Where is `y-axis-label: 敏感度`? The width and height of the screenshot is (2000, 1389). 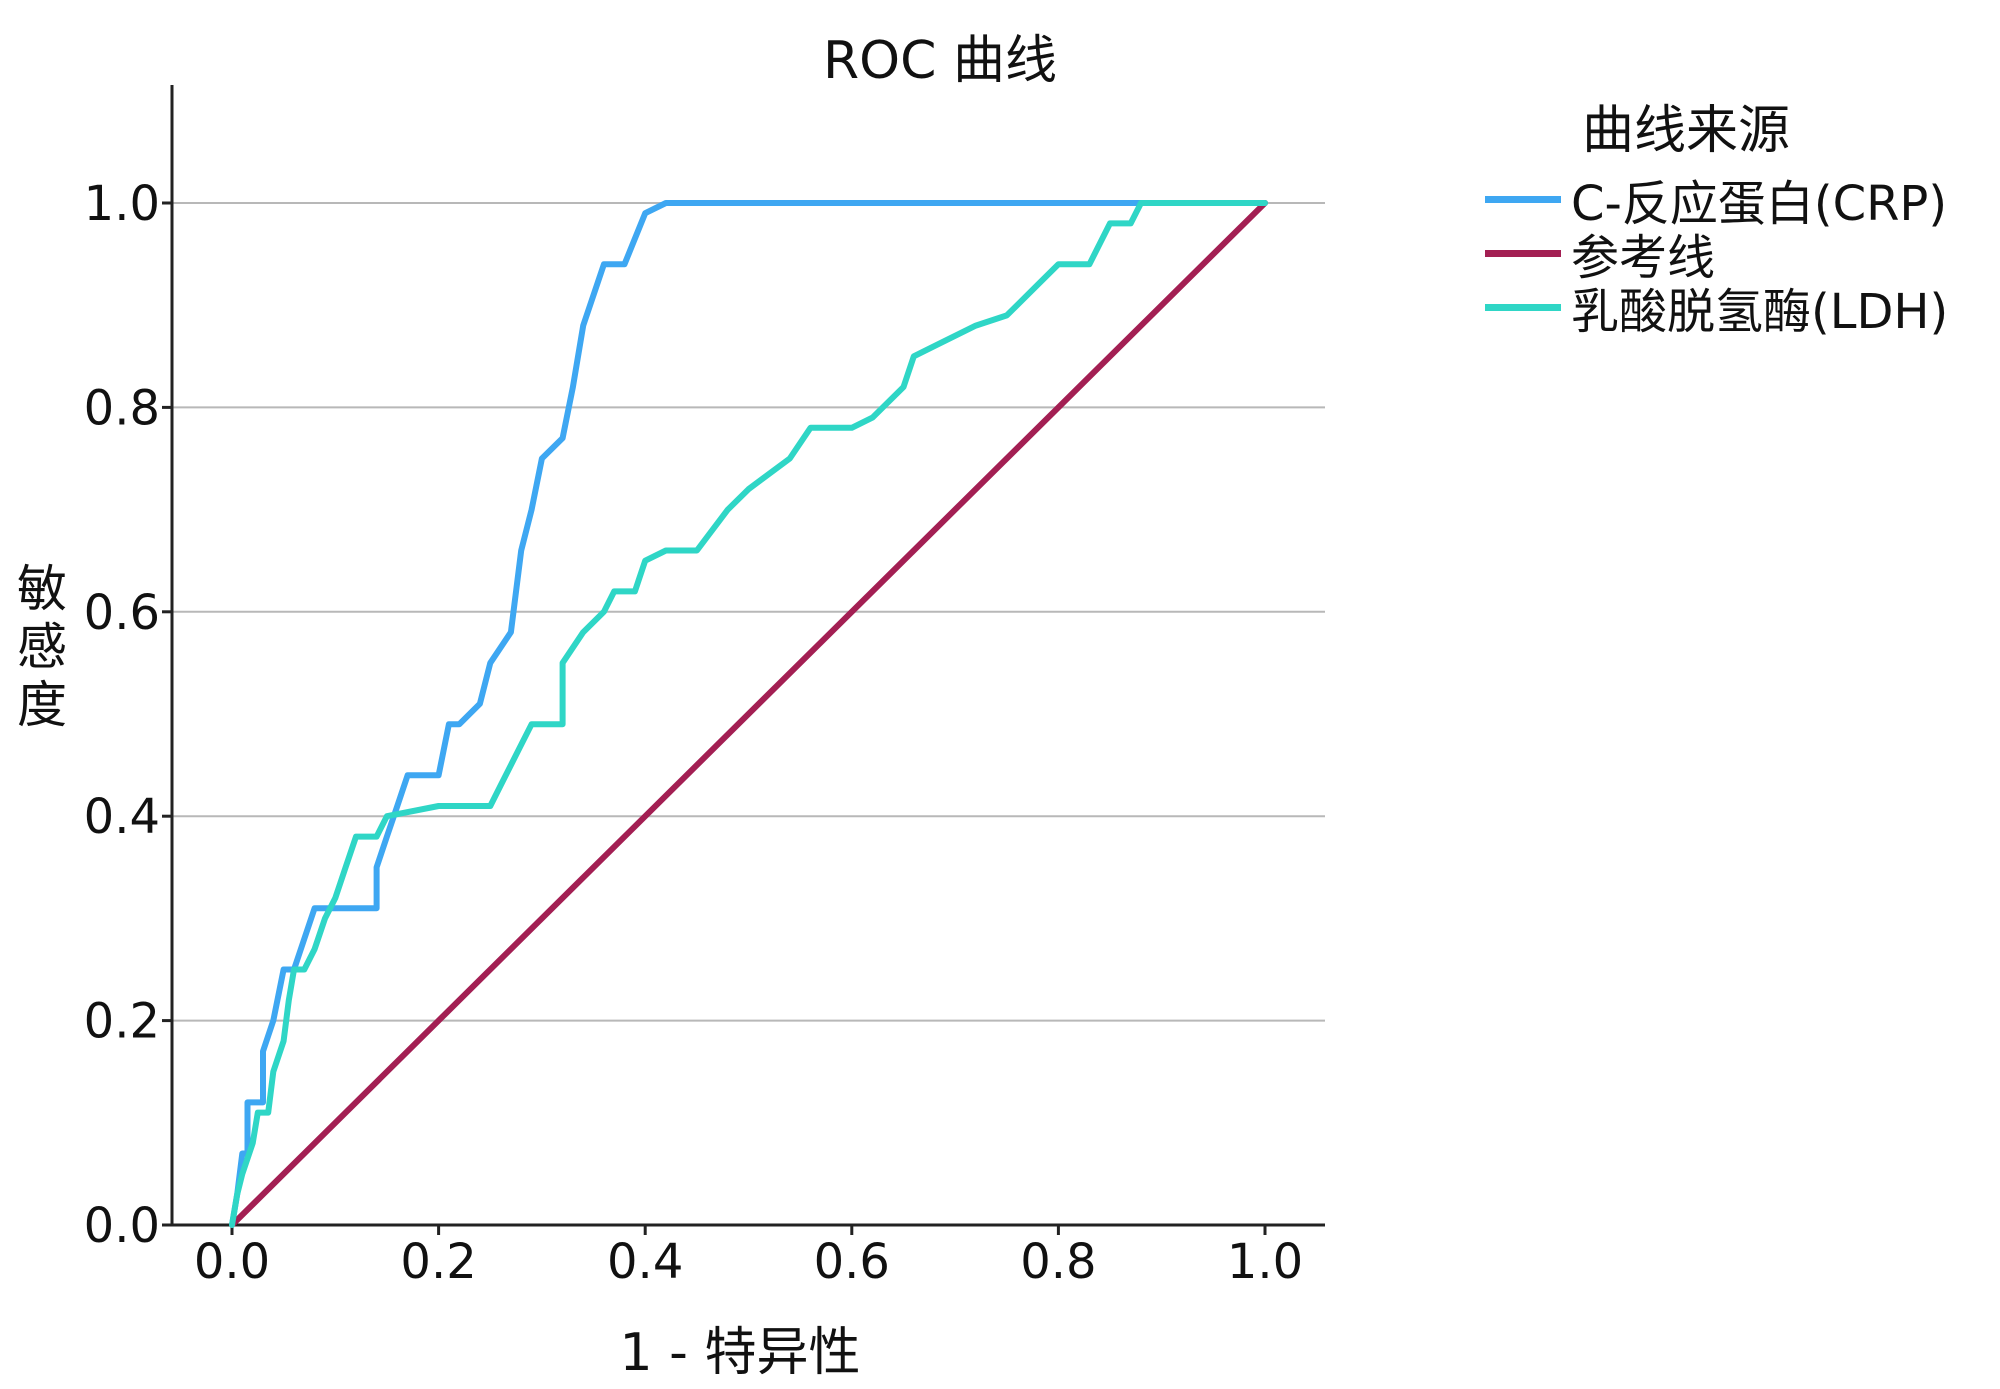 y-axis-label: 敏感度 is located at coordinates (42, 647).